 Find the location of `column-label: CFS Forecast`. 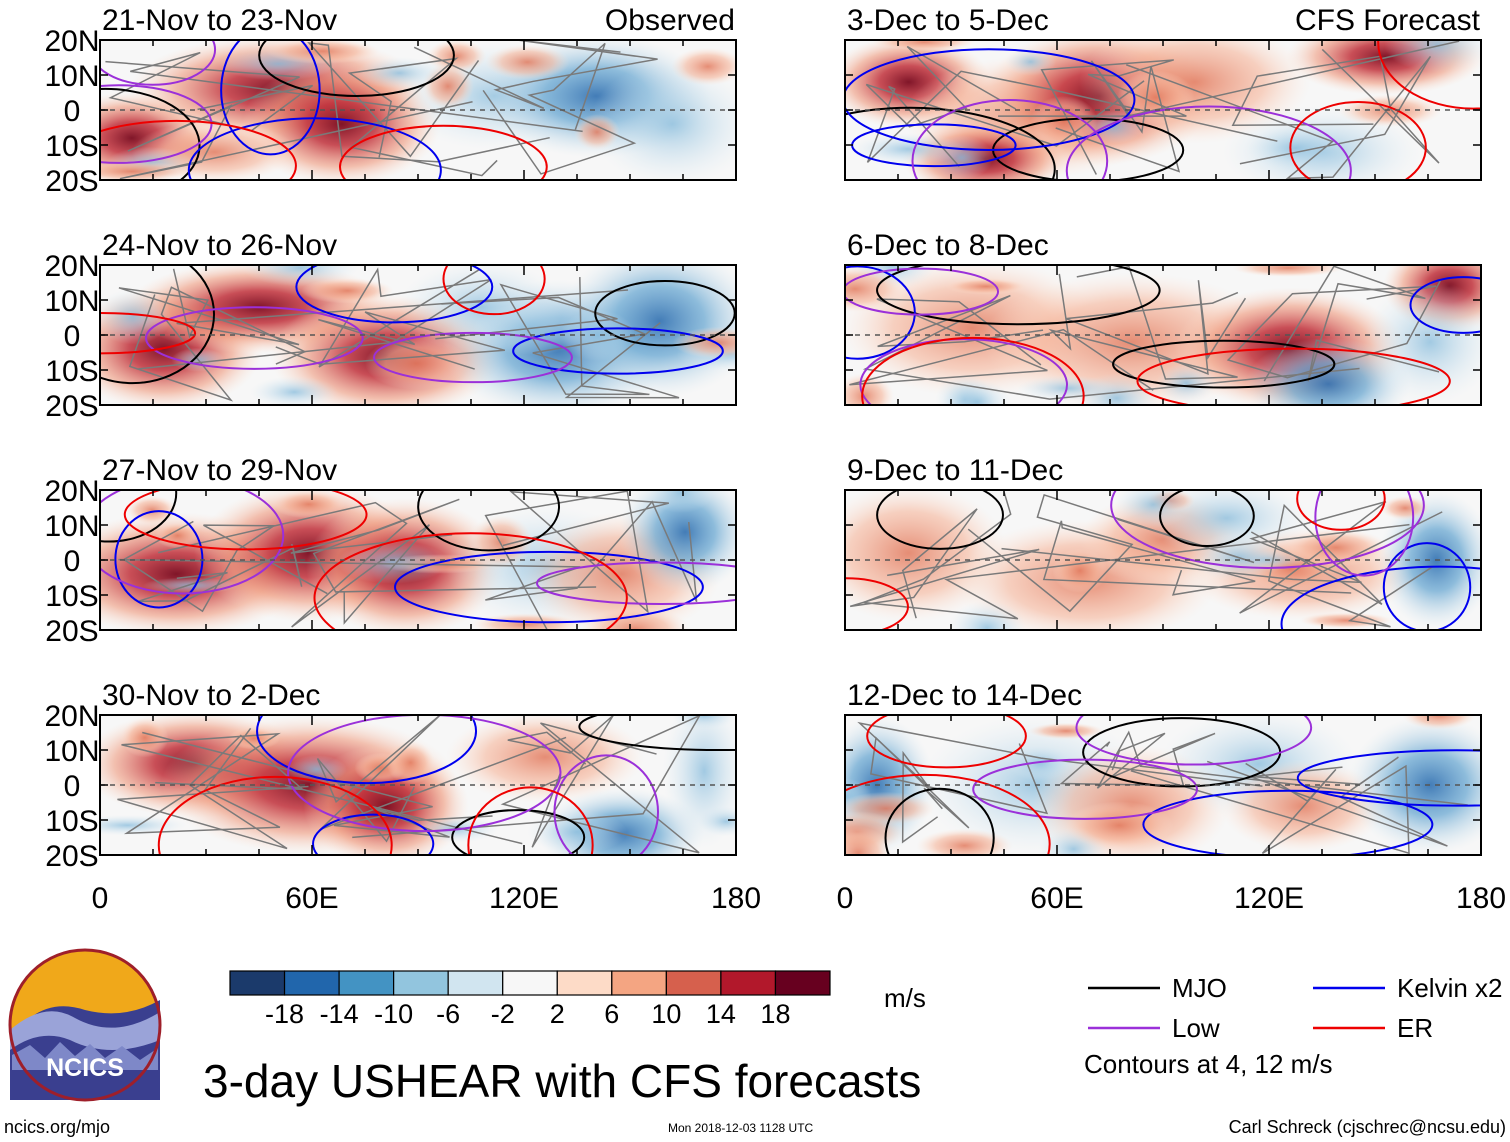

column-label: CFS Forecast is located at coordinates (1388, 20).